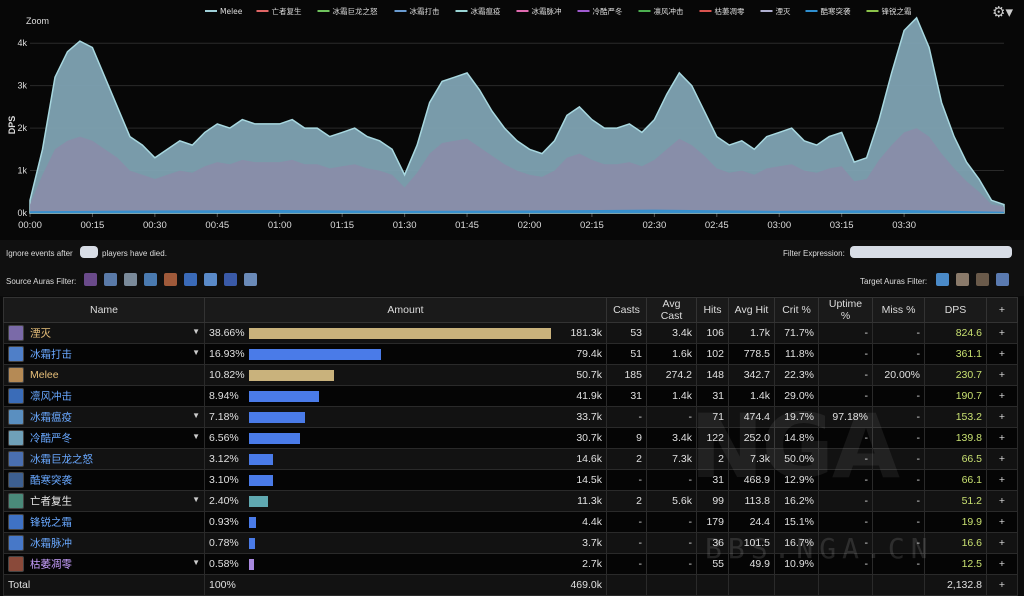  What do you see at coordinates (104, 438) in the screenshot?
I see `spell-name-cell: 冷酷严冬 ▼` at bounding box center [104, 438].